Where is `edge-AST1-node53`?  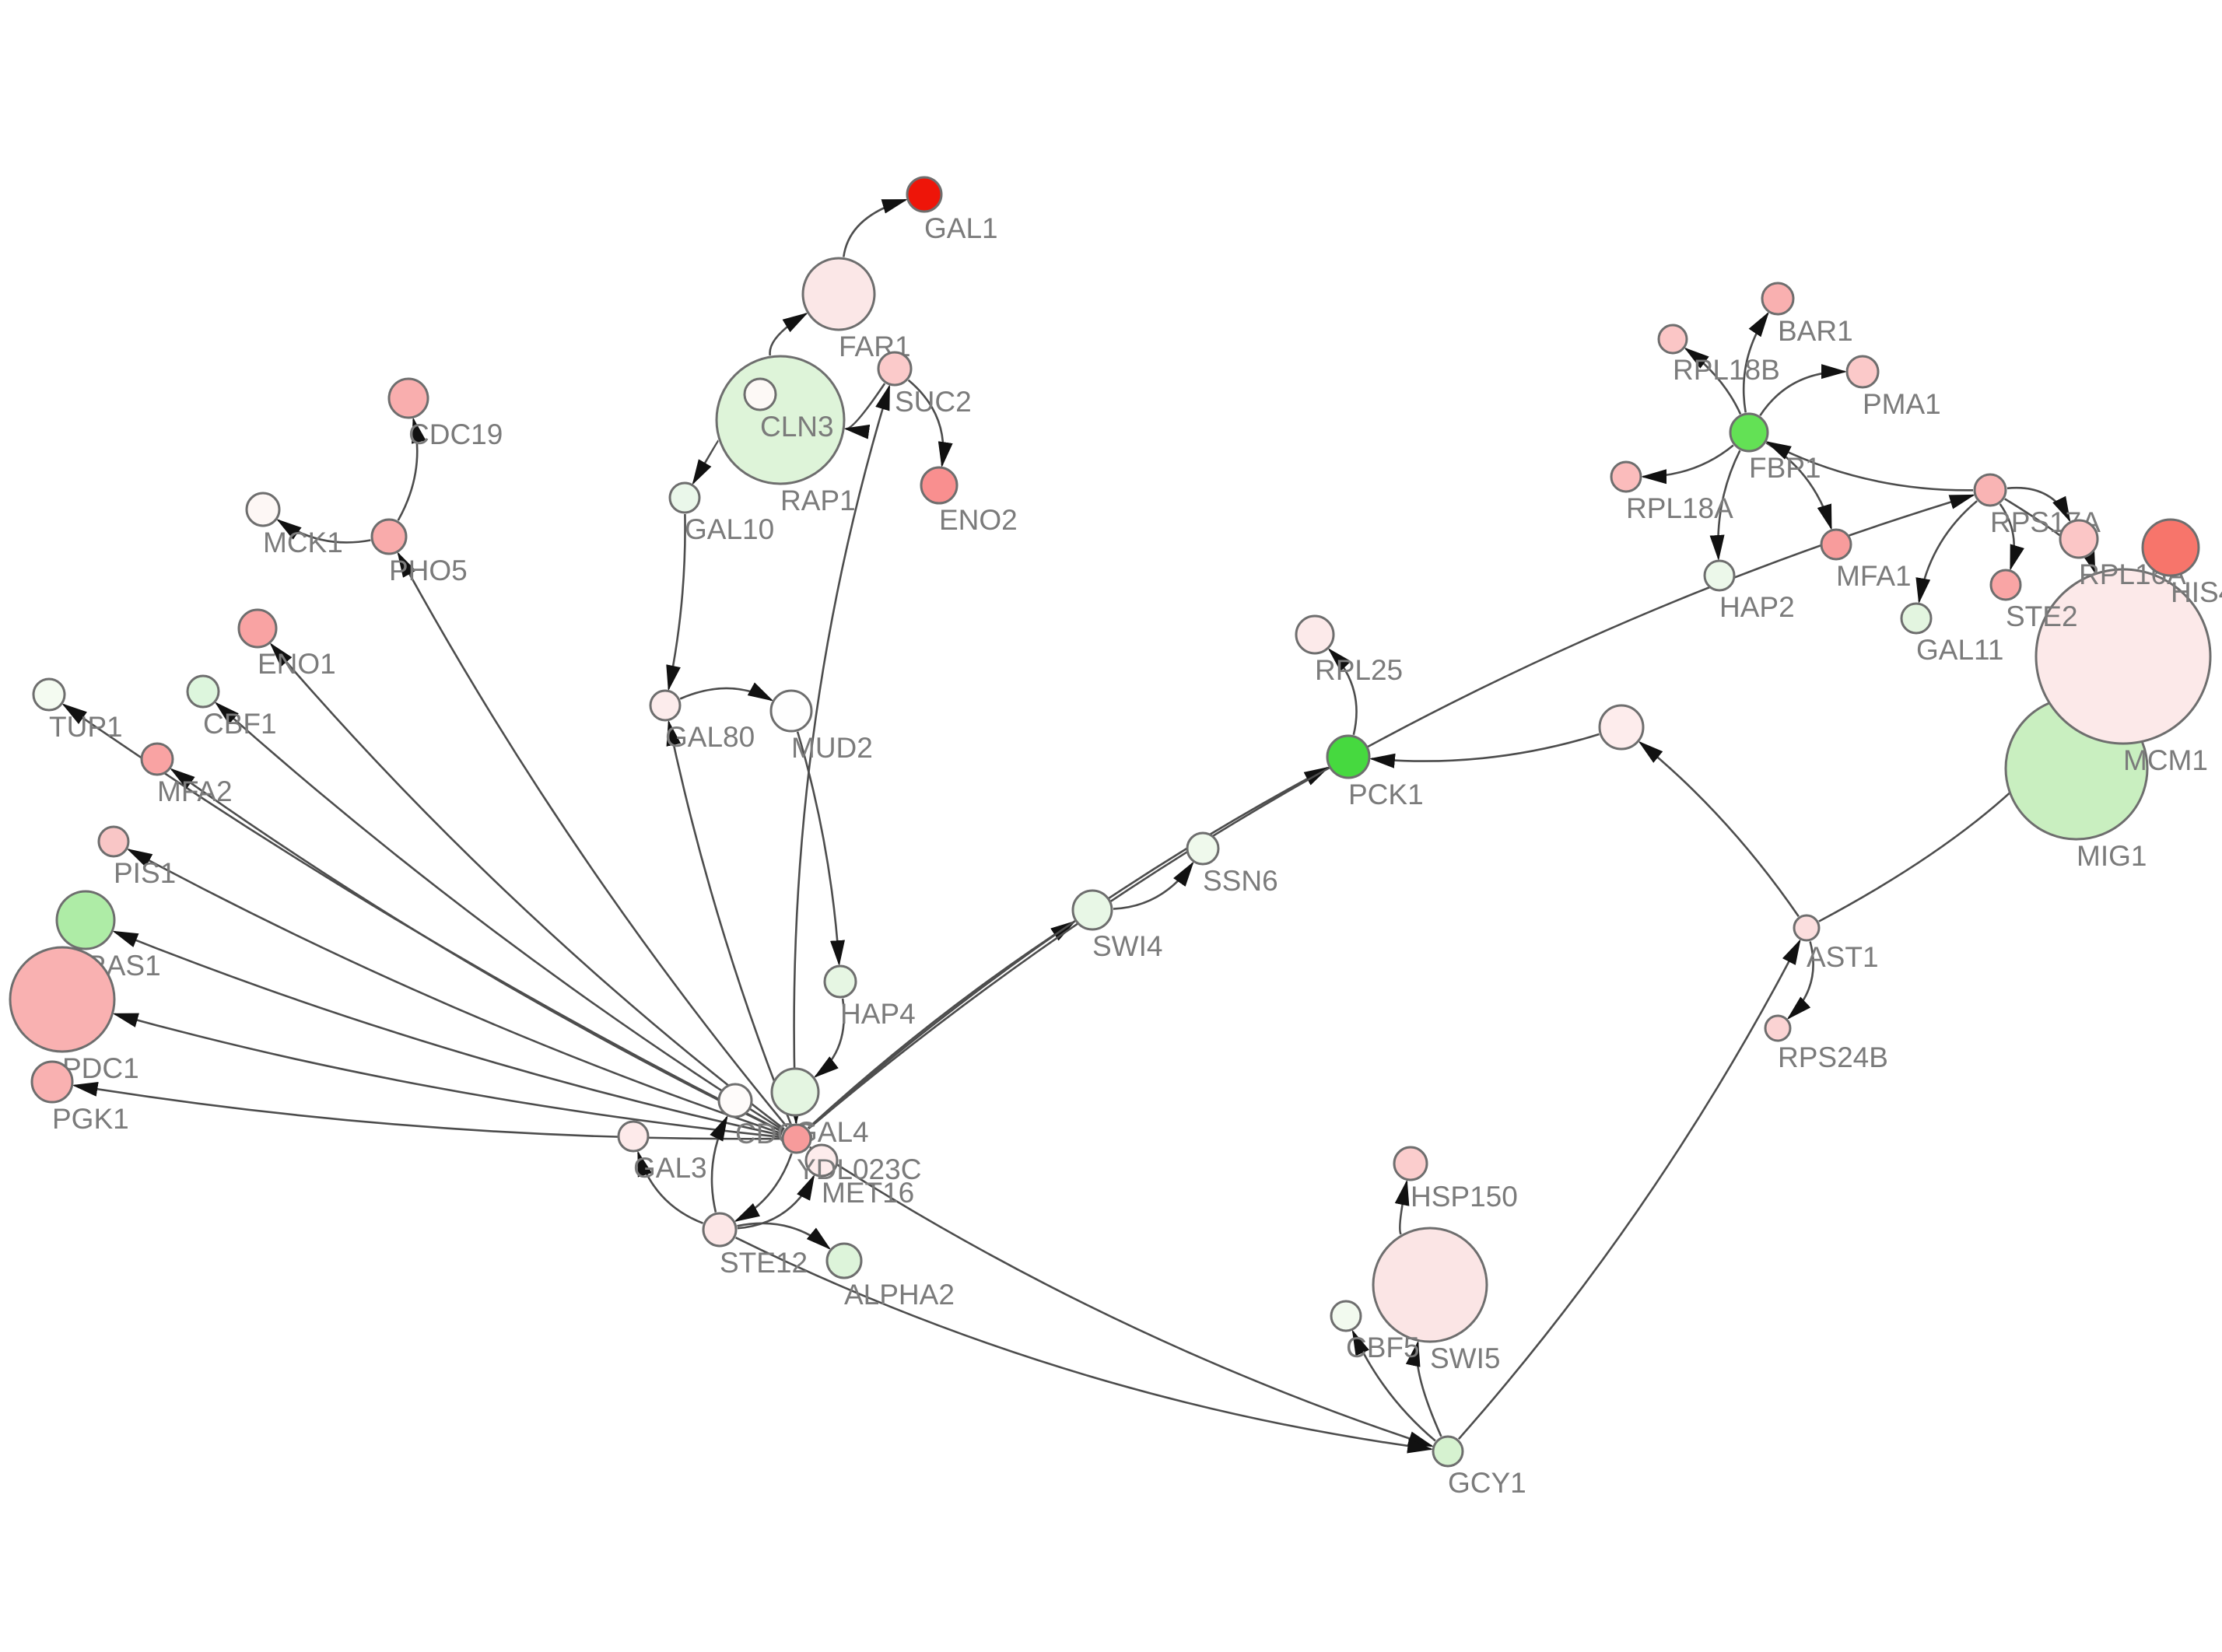
edge-AST1-node53 is located at coordinates (1719, 829).